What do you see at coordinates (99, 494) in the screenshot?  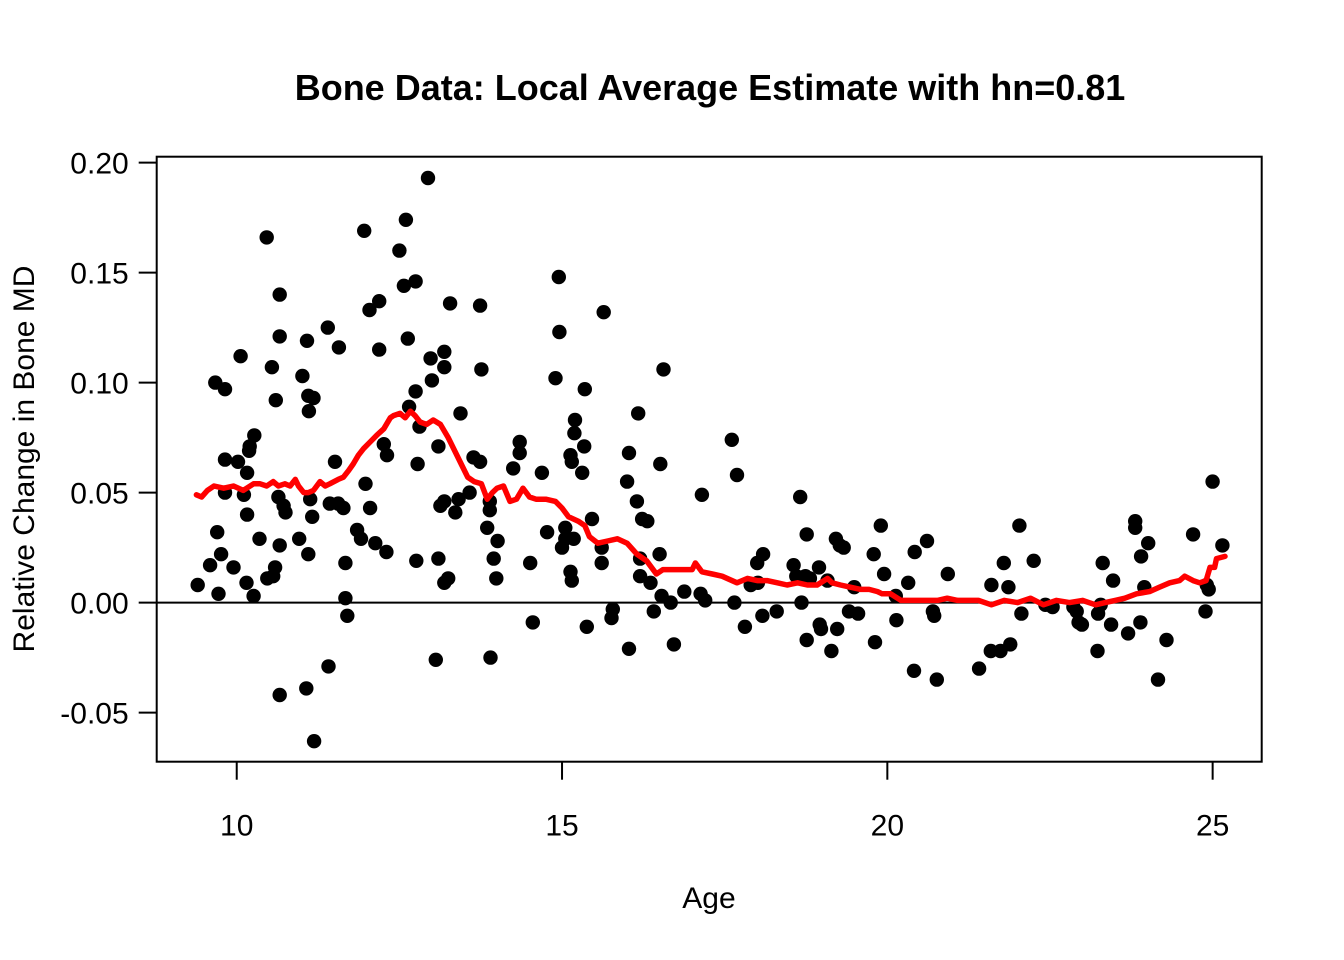 I see `y-tick-label: 0.05` at bounding box center [99, 494].